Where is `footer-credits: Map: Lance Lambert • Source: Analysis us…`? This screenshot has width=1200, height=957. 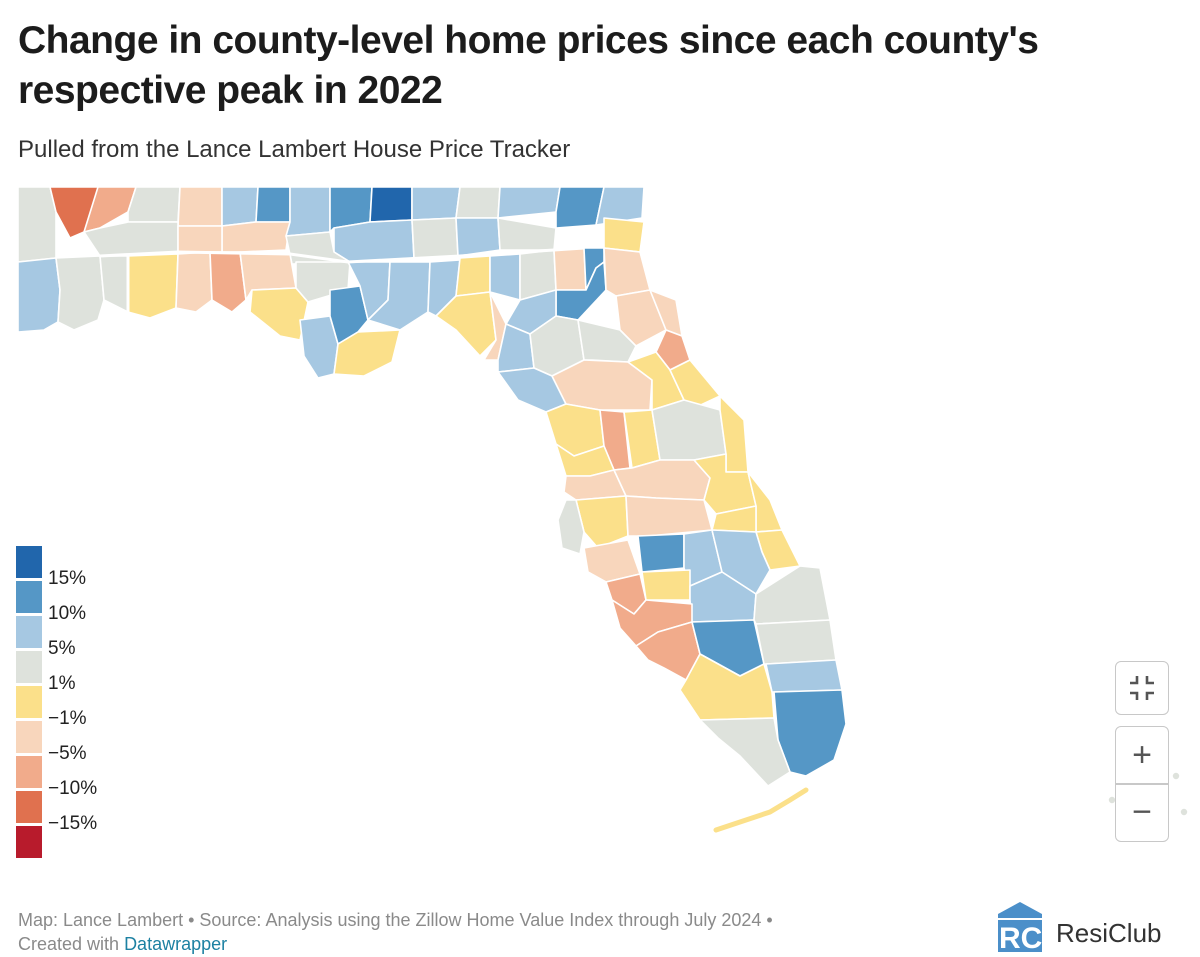 footer-credits: Map: Lance Lambert • Source: Analysis us… is located at coordinates (395, 920).